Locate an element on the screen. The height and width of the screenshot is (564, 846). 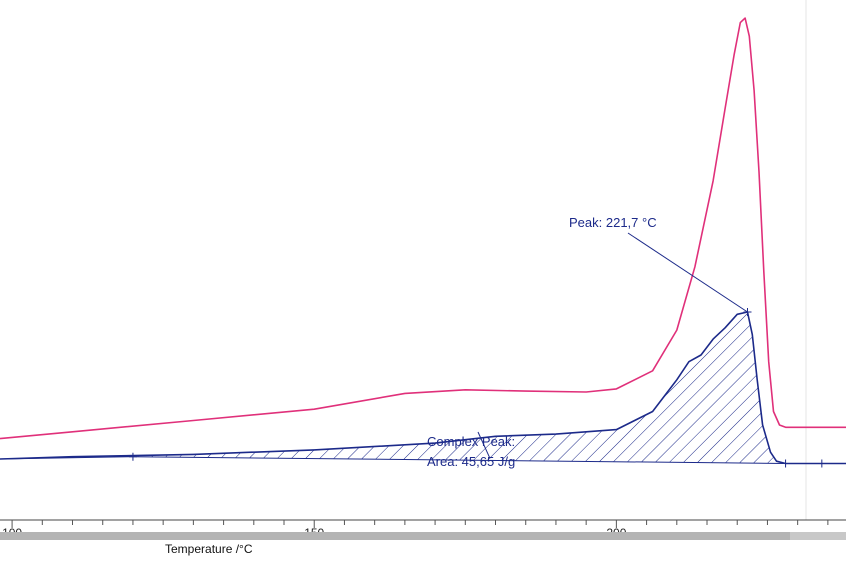
x-scrollbar-thumb is located at coordinates (395, 536).